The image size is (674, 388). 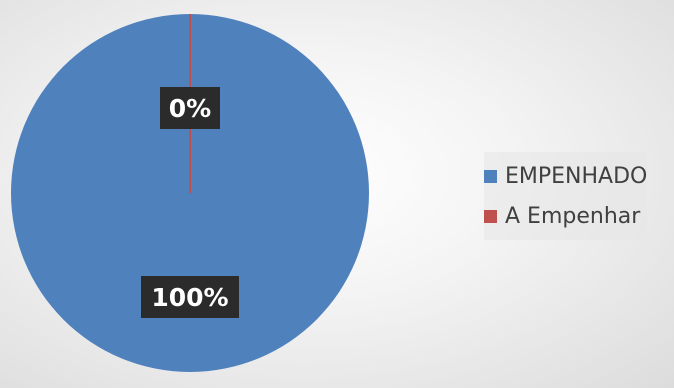 I want to click on legend-item-empenhado: EMPENHADO, so click(x=565, y=176).